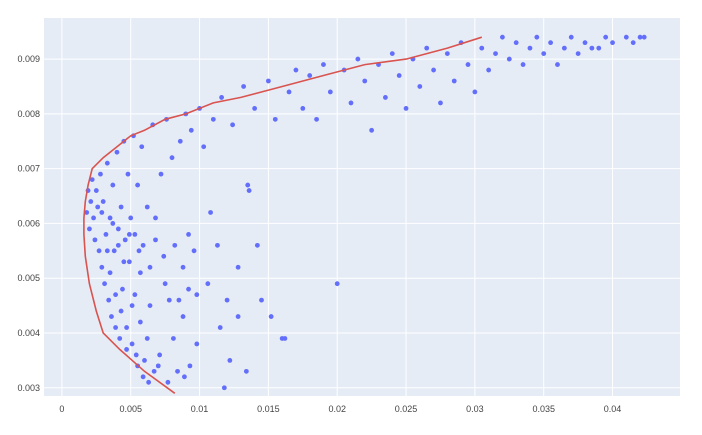  I want to click on y-axis: 0.003 0.004 0.005 0.006 0.007 0.008 0.009, so click(28, 223).